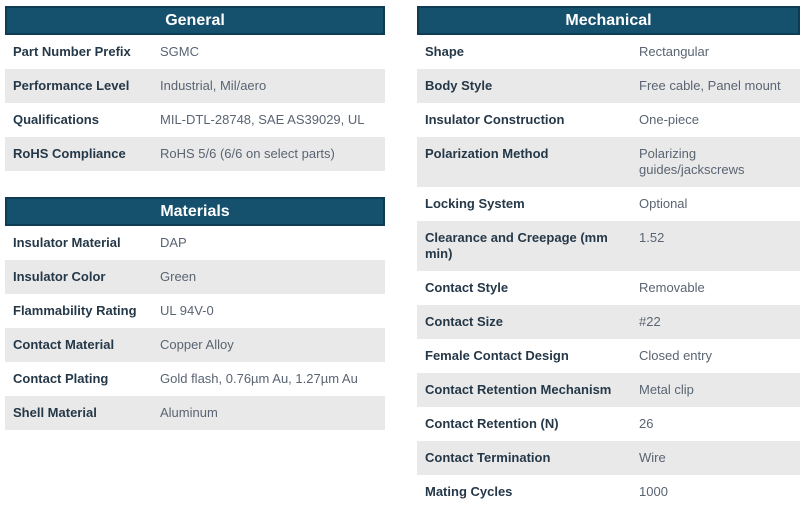  I want to click on row-label: Clearance and Creepage (mm min), so click(516, 245).